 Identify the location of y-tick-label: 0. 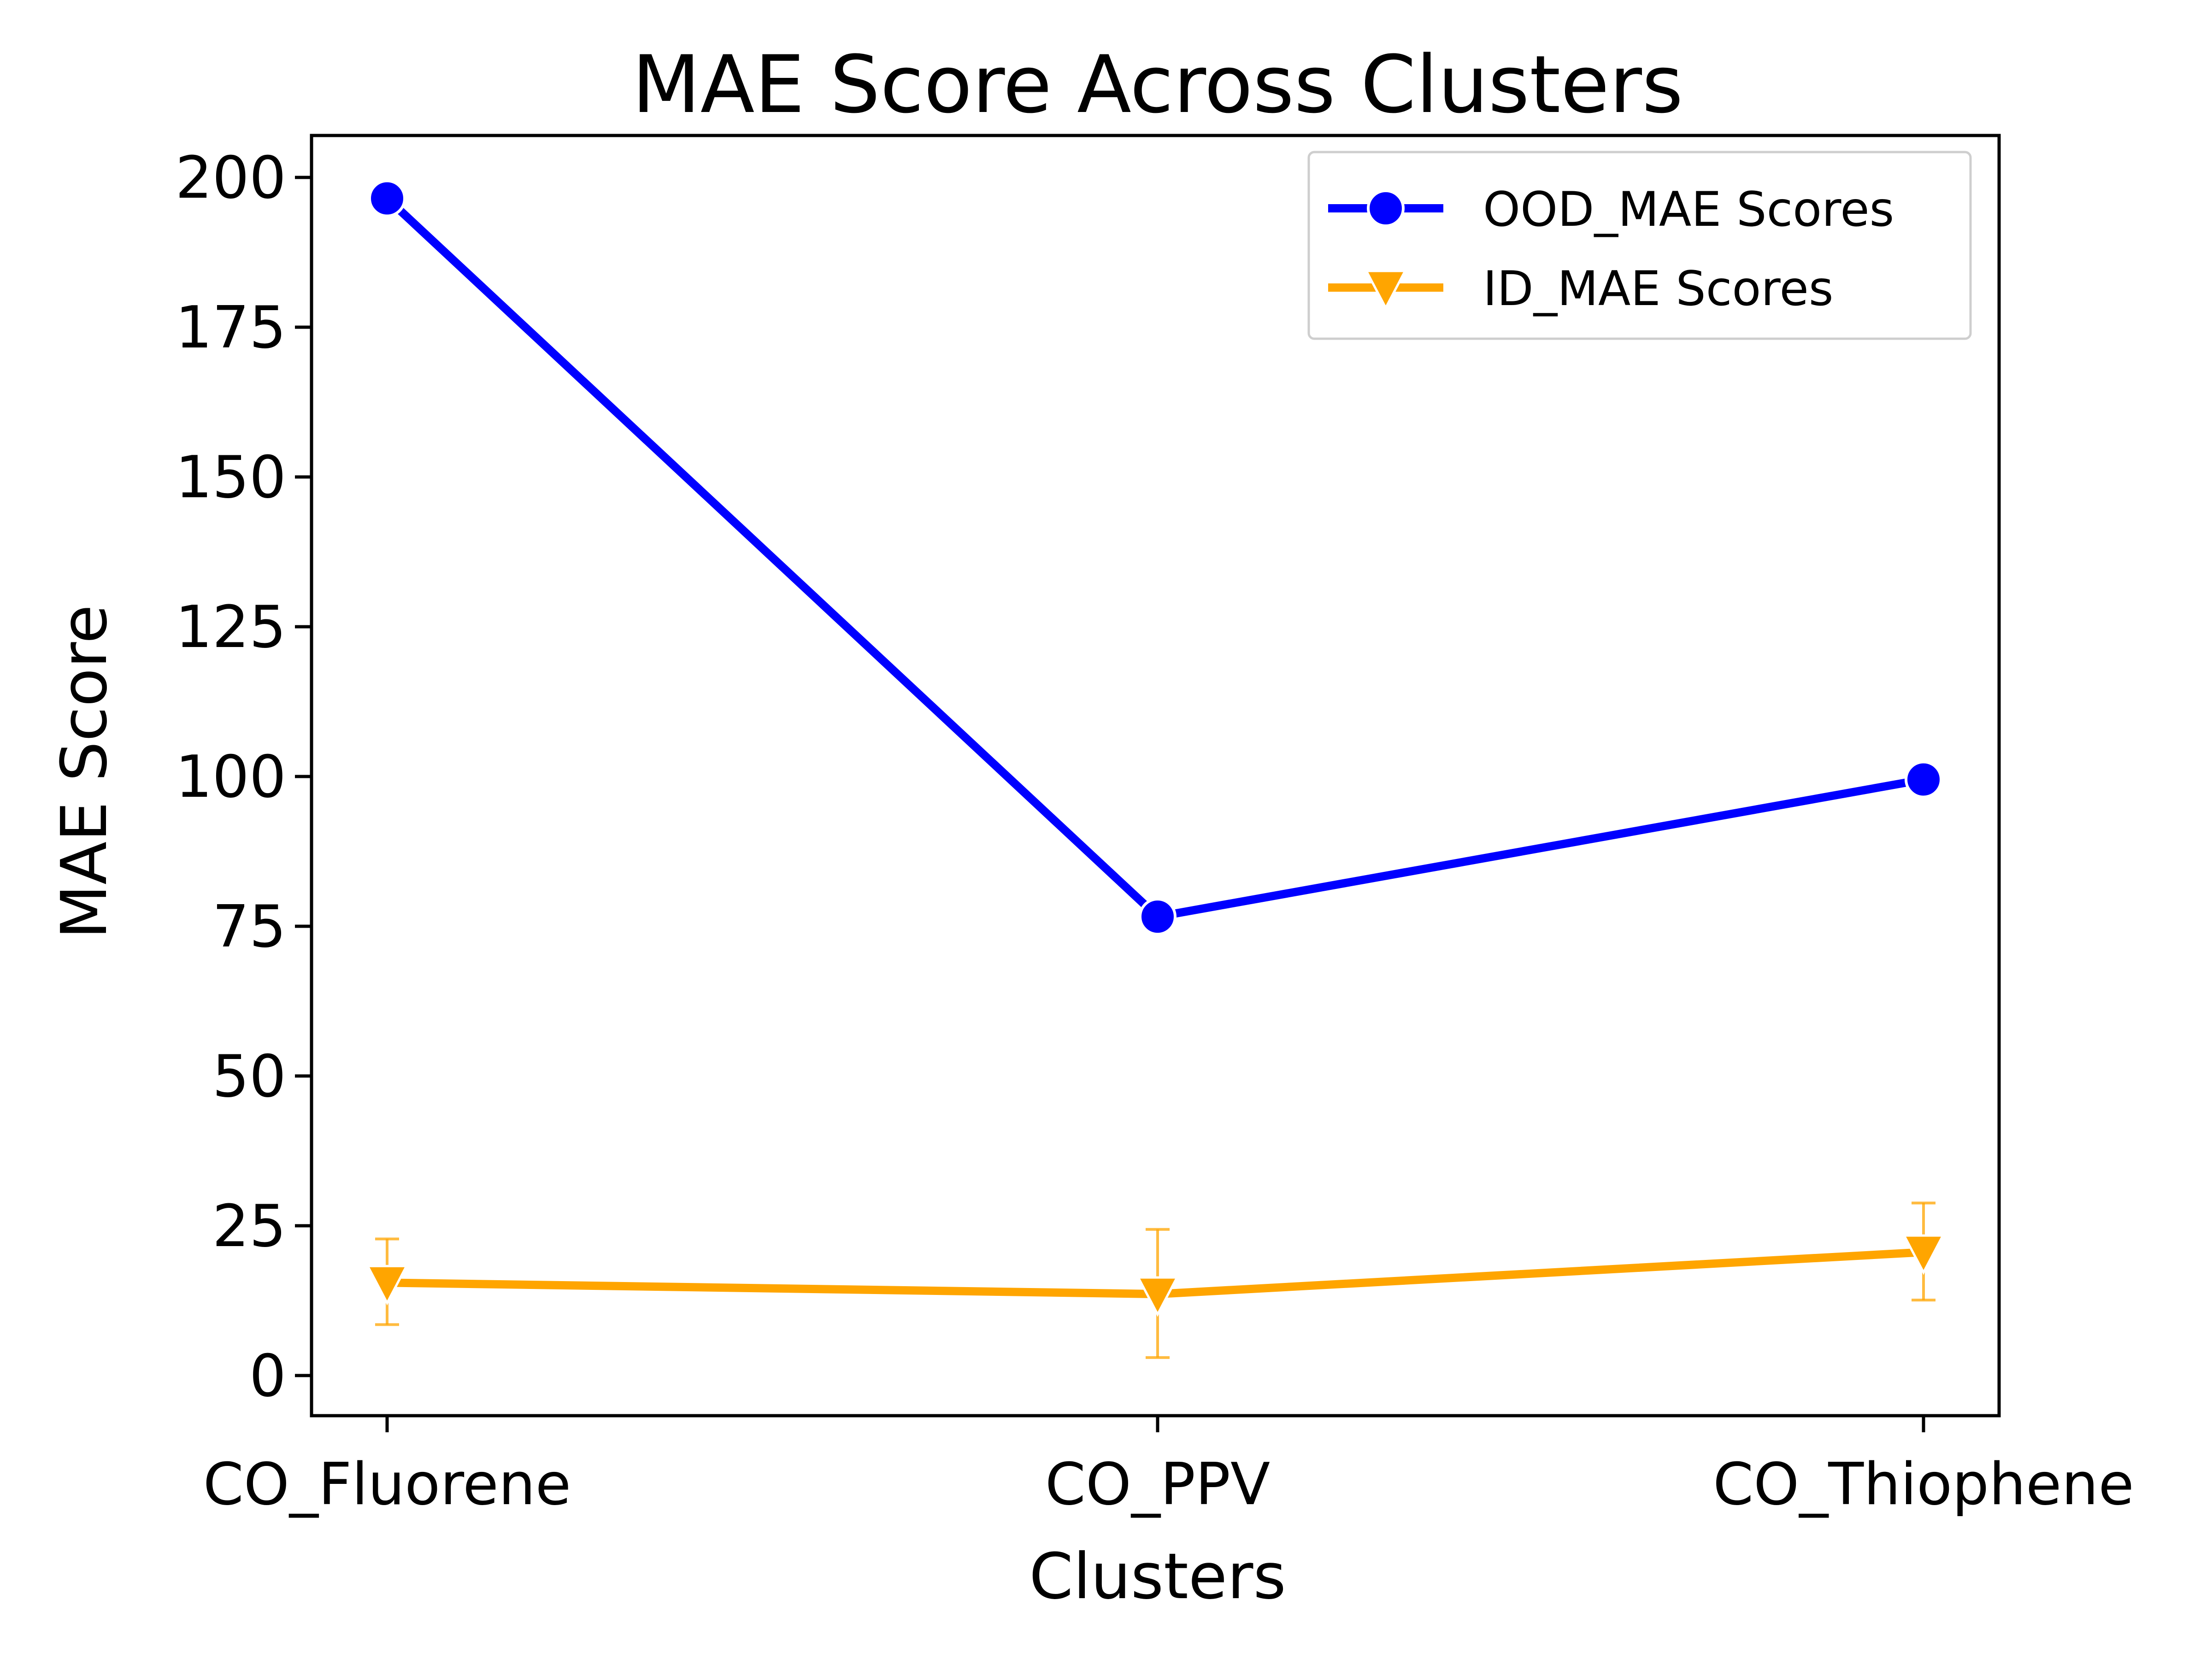
(267, 1376).